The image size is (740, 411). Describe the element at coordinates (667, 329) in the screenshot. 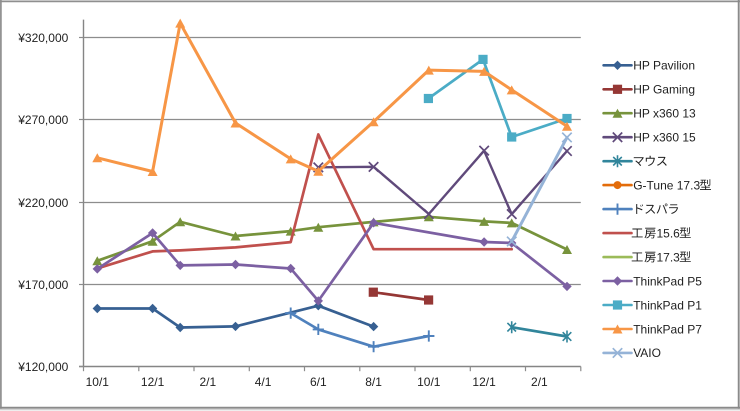

I see `svg-text: ThinkPad P7` at that location.